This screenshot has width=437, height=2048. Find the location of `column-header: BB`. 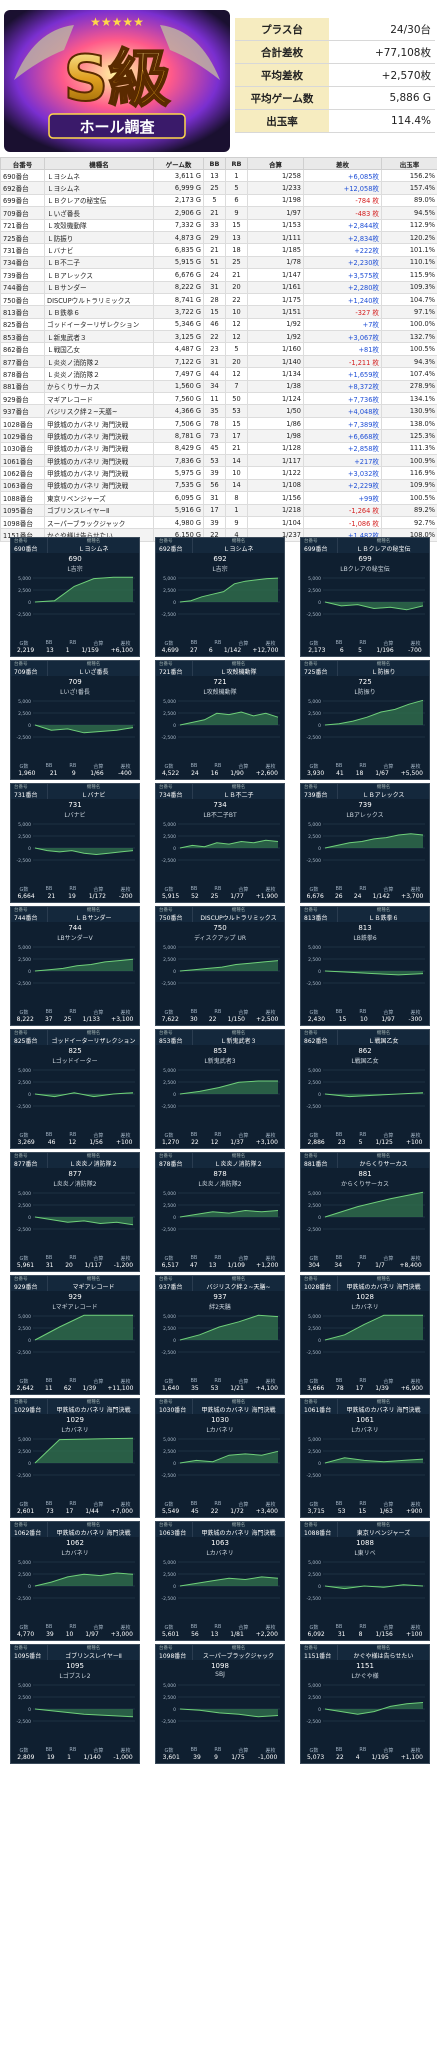

column-header: BB is located at coordinates (214, 163).